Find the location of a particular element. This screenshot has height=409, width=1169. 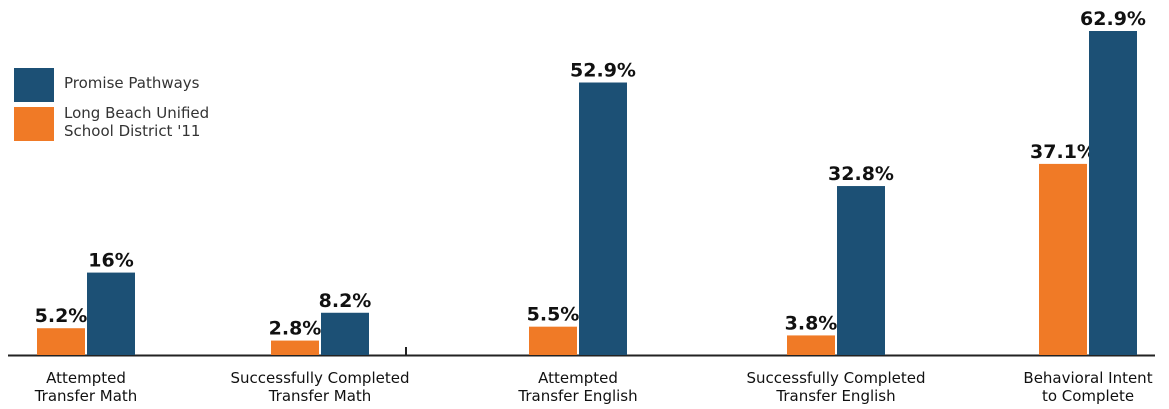

data-label-promise-pathways-1: 8.2% is located at coordinates (345, 301).